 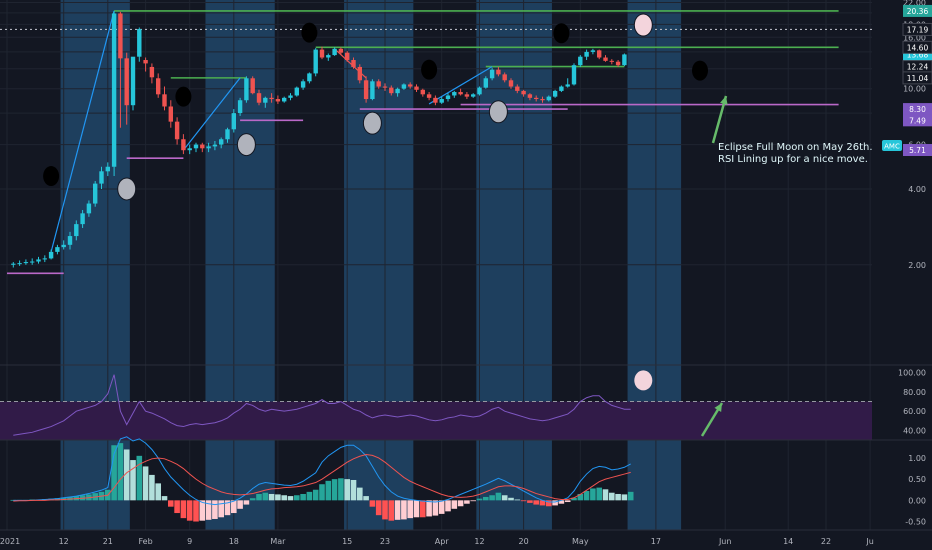 I want to click on annotation-line-2: RSI Lining up for a nice move., so click(x=793, y=159).